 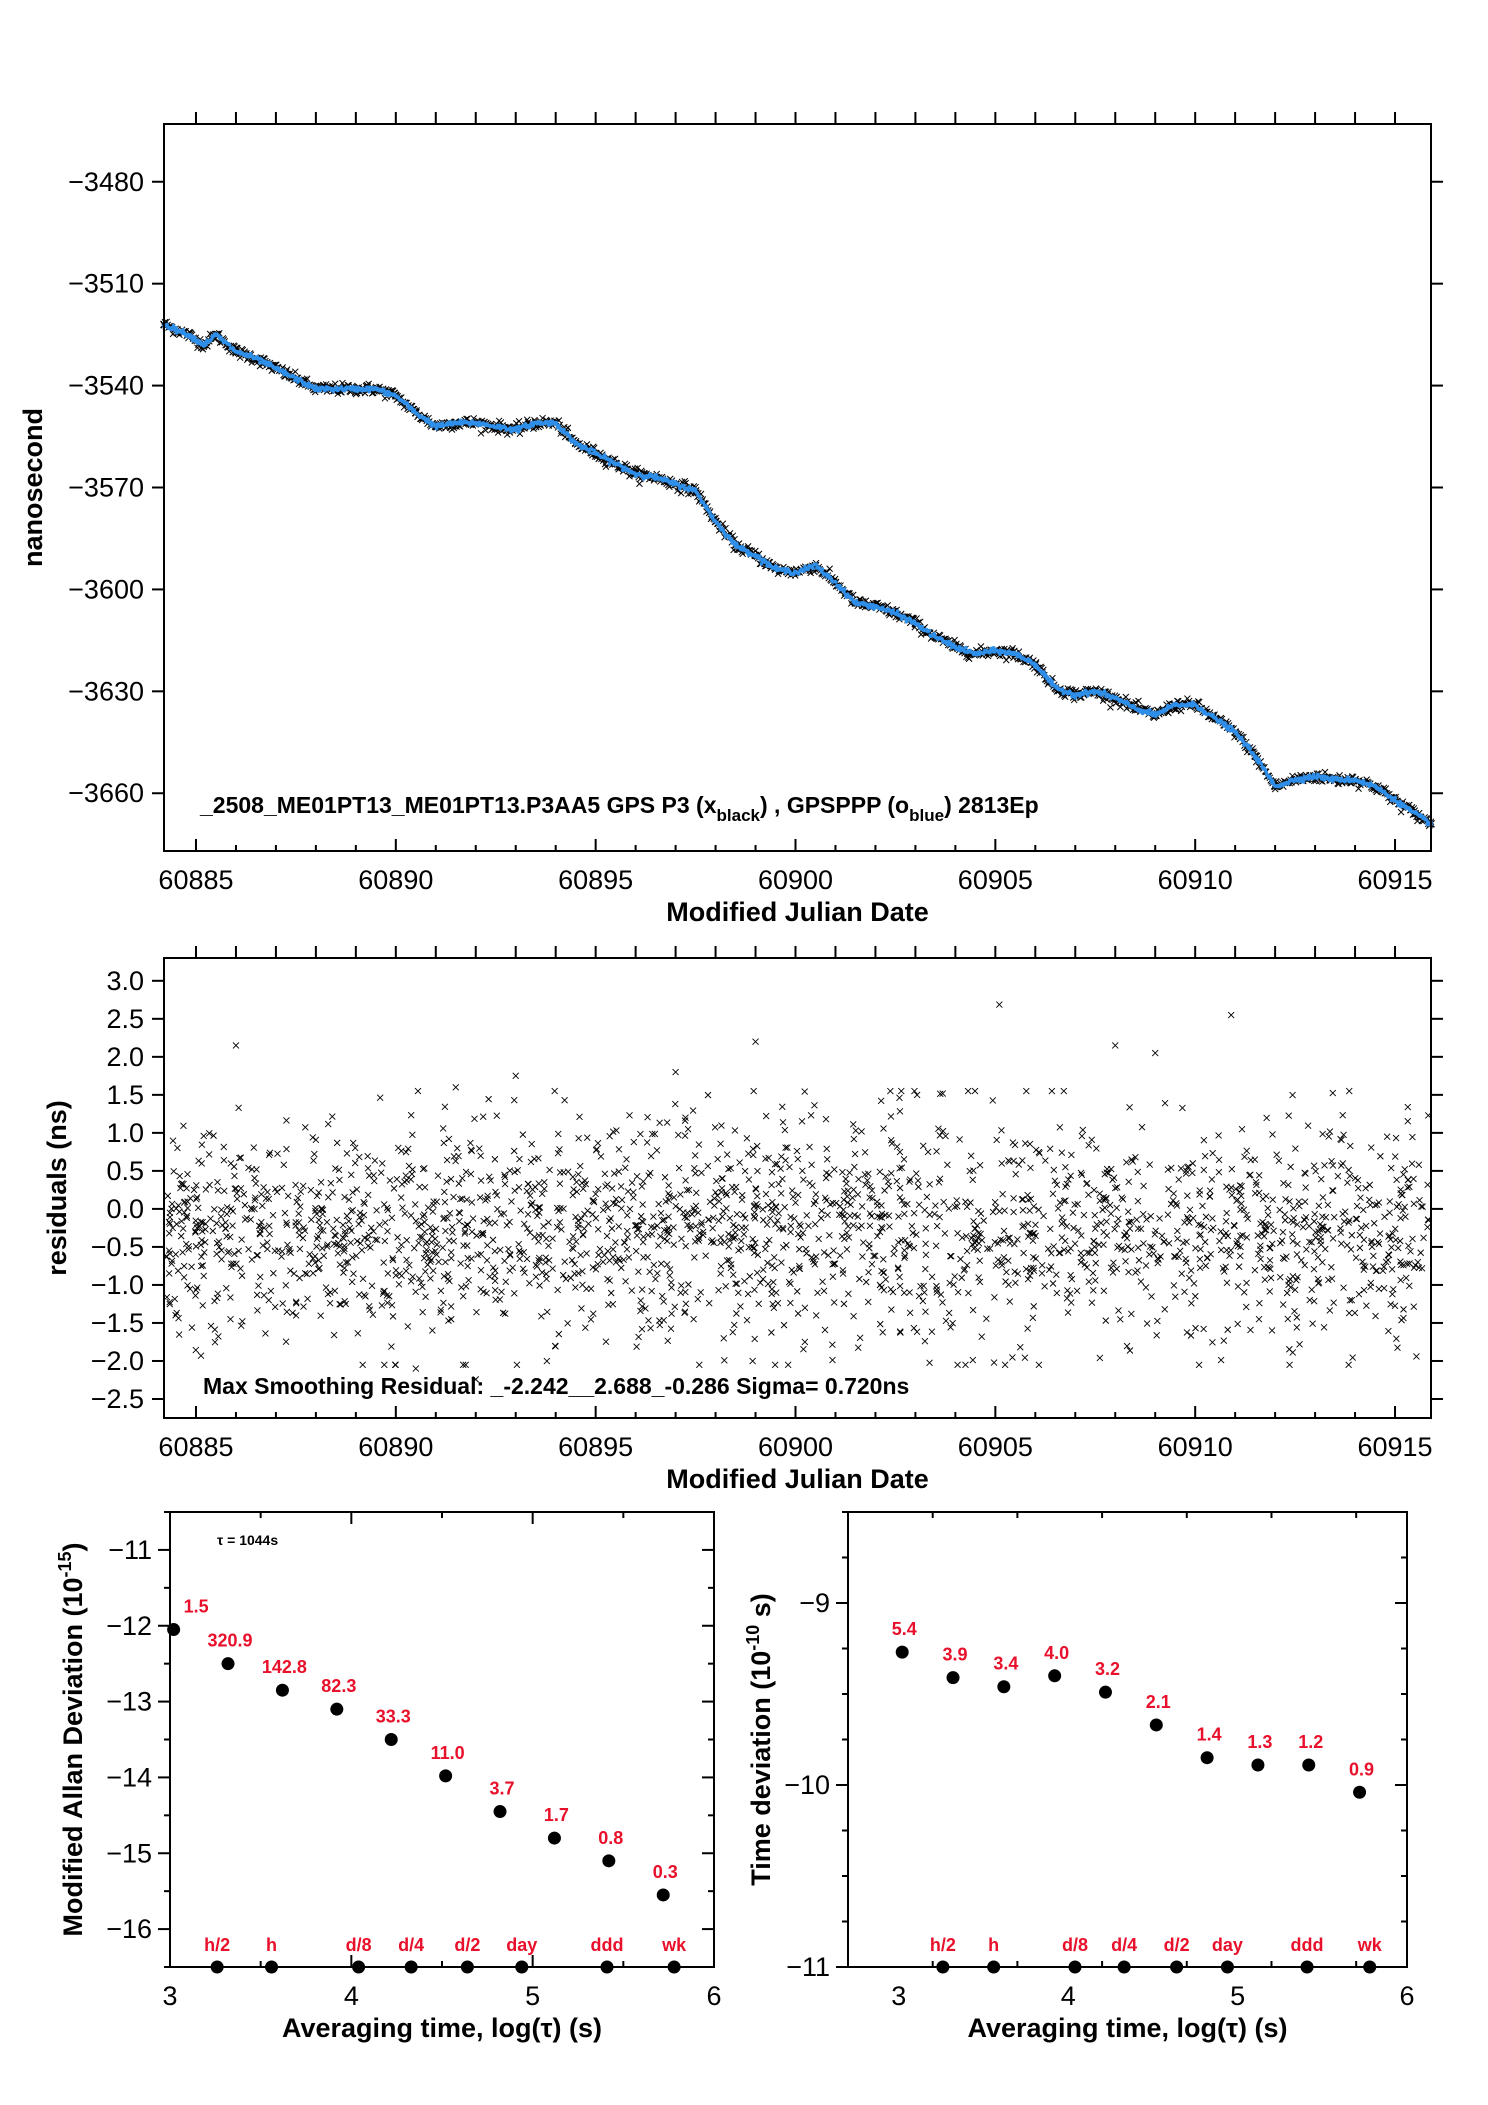 What do you see at coordinates (195, 880) in the screenshot?
I see `timeseries-x-tick-label: 60885` at bounding box center [195, 880].